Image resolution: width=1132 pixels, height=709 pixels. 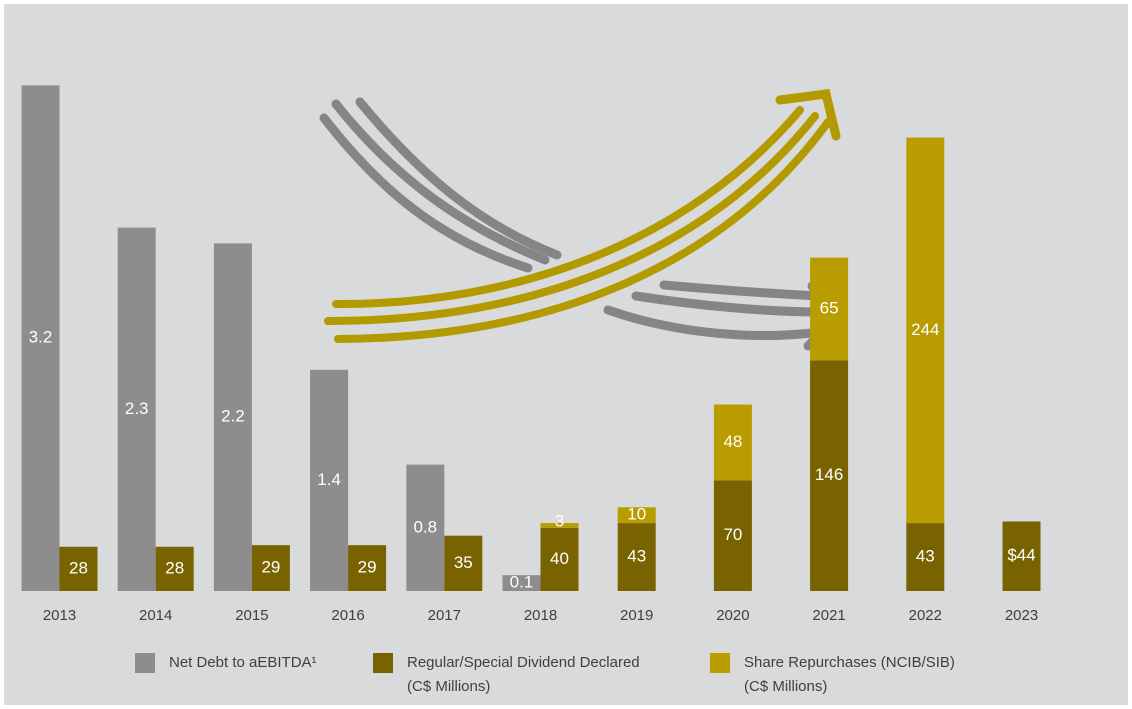 I want to click on x-tick-2020: 2020, so click(x=732, y=615).